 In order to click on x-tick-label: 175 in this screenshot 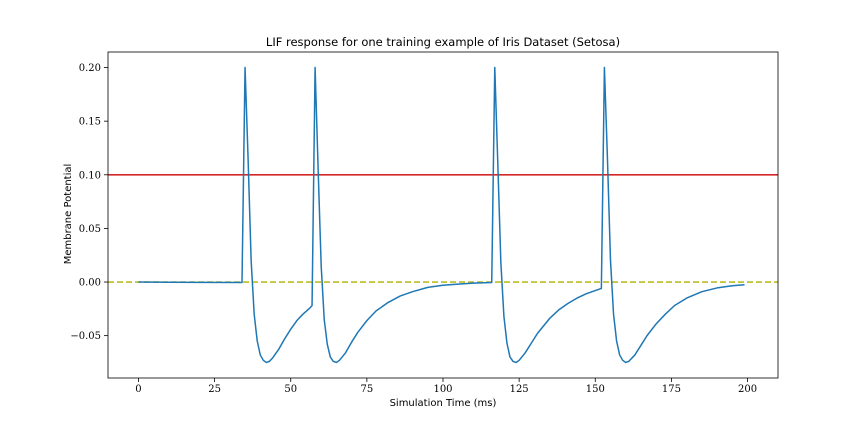, I will do `click(671, 389)`.